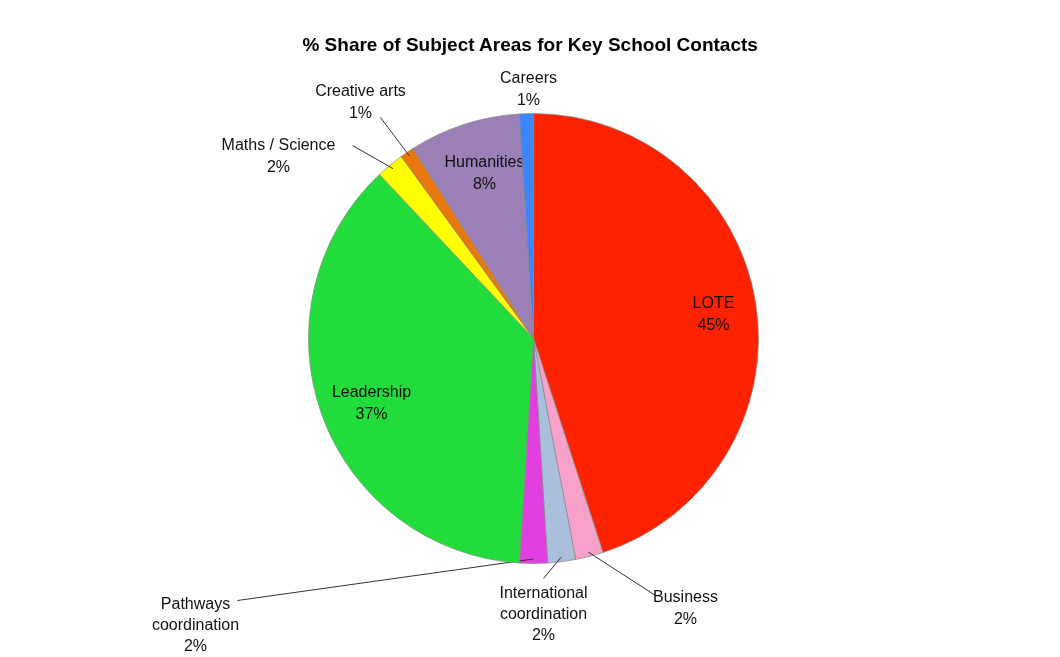 The image size is (1060, 657). Describe the element at coordinates (713, 324) in the screenshot. I see `data-label: 45%` at that location.